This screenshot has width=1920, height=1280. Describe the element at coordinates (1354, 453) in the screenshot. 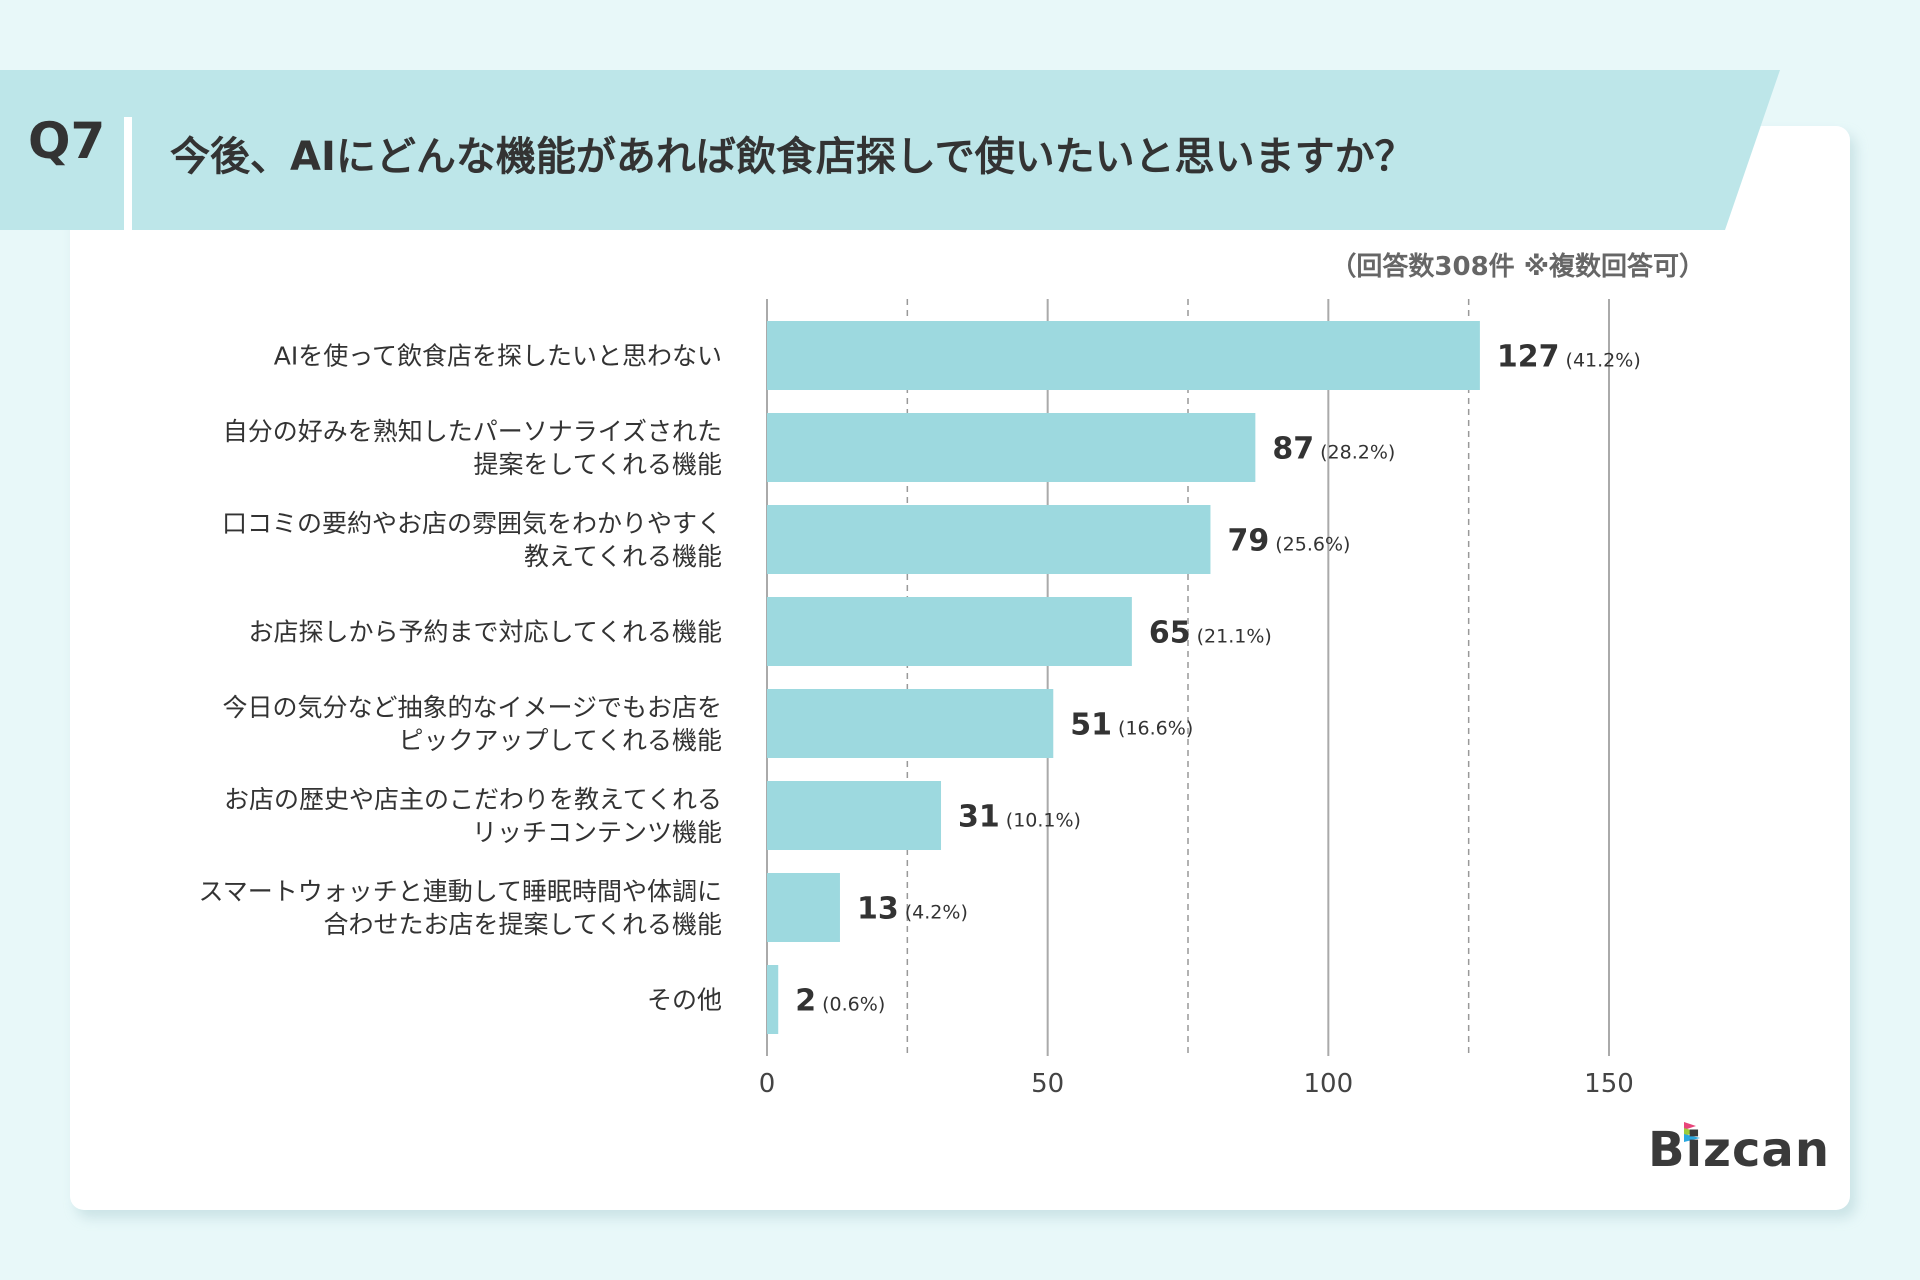

I see `value-percent: (28.2%)` at that location.